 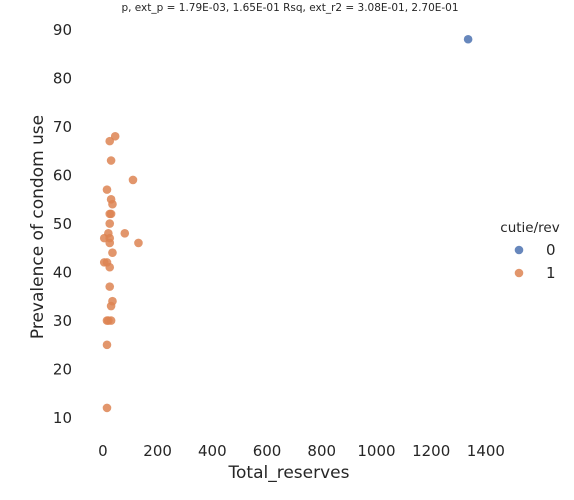 I want to click on y-axis-ticks: 10 20 30 40 50 60 70 80 90, so click(x=62, y=224).